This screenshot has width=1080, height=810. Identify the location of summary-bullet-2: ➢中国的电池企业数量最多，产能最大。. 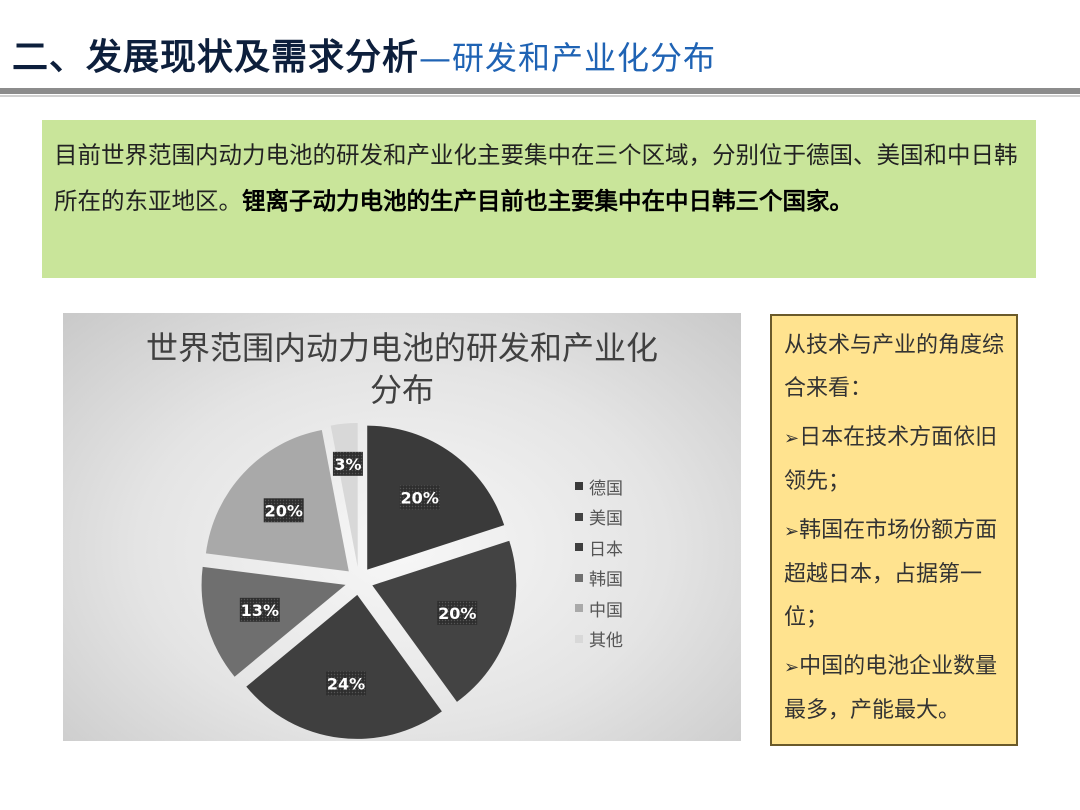
(895, 688).